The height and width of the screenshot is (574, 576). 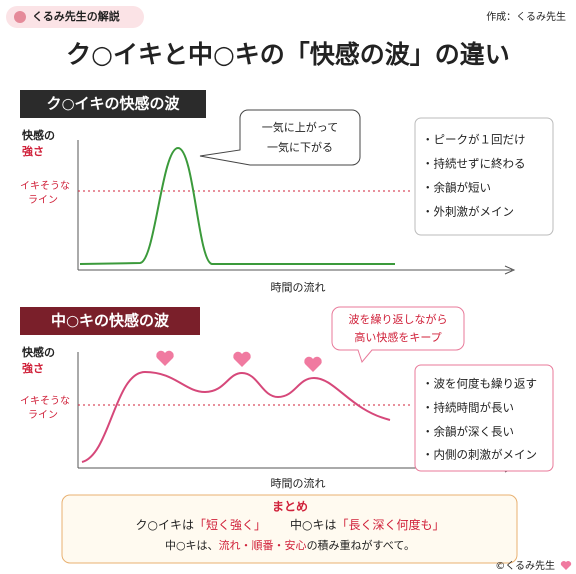 I want to click on footer: ©くるみ先生, so click(x=525, y=565).